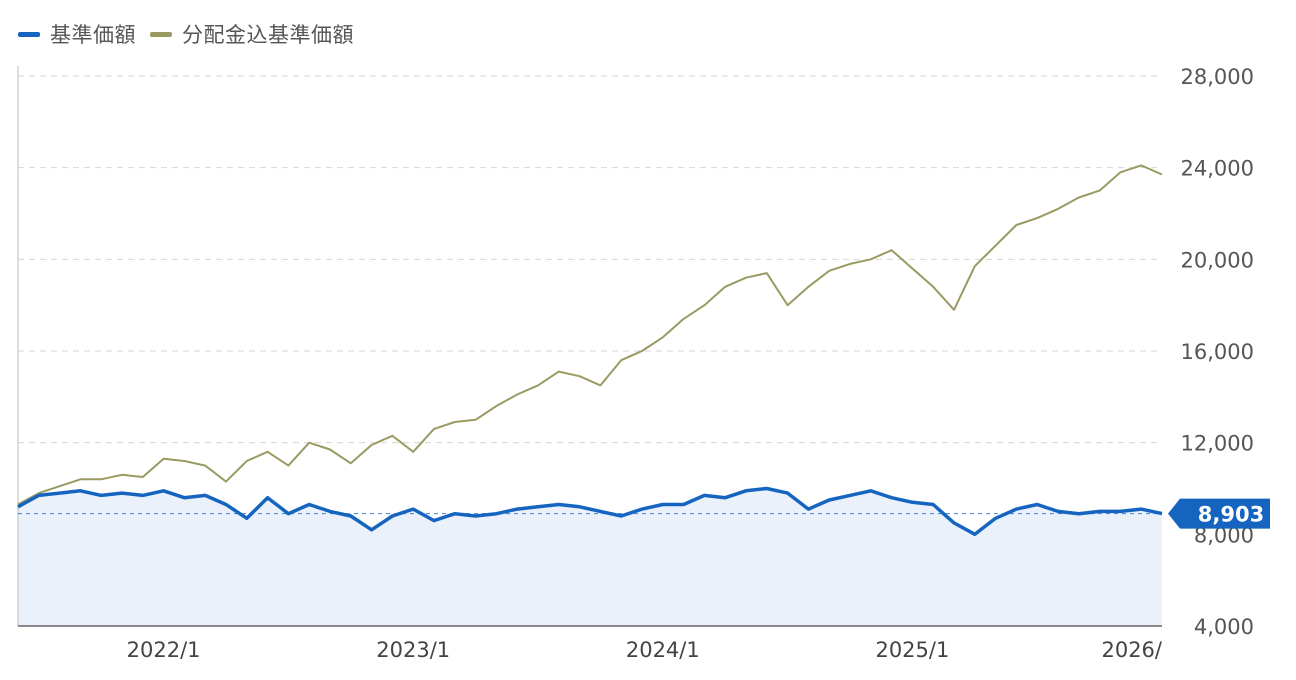 The image size is (1296, 680). Describe the element at coordinates (1217, 444) in the screenshot. I see `y-tick-label: 12,000` at that location.